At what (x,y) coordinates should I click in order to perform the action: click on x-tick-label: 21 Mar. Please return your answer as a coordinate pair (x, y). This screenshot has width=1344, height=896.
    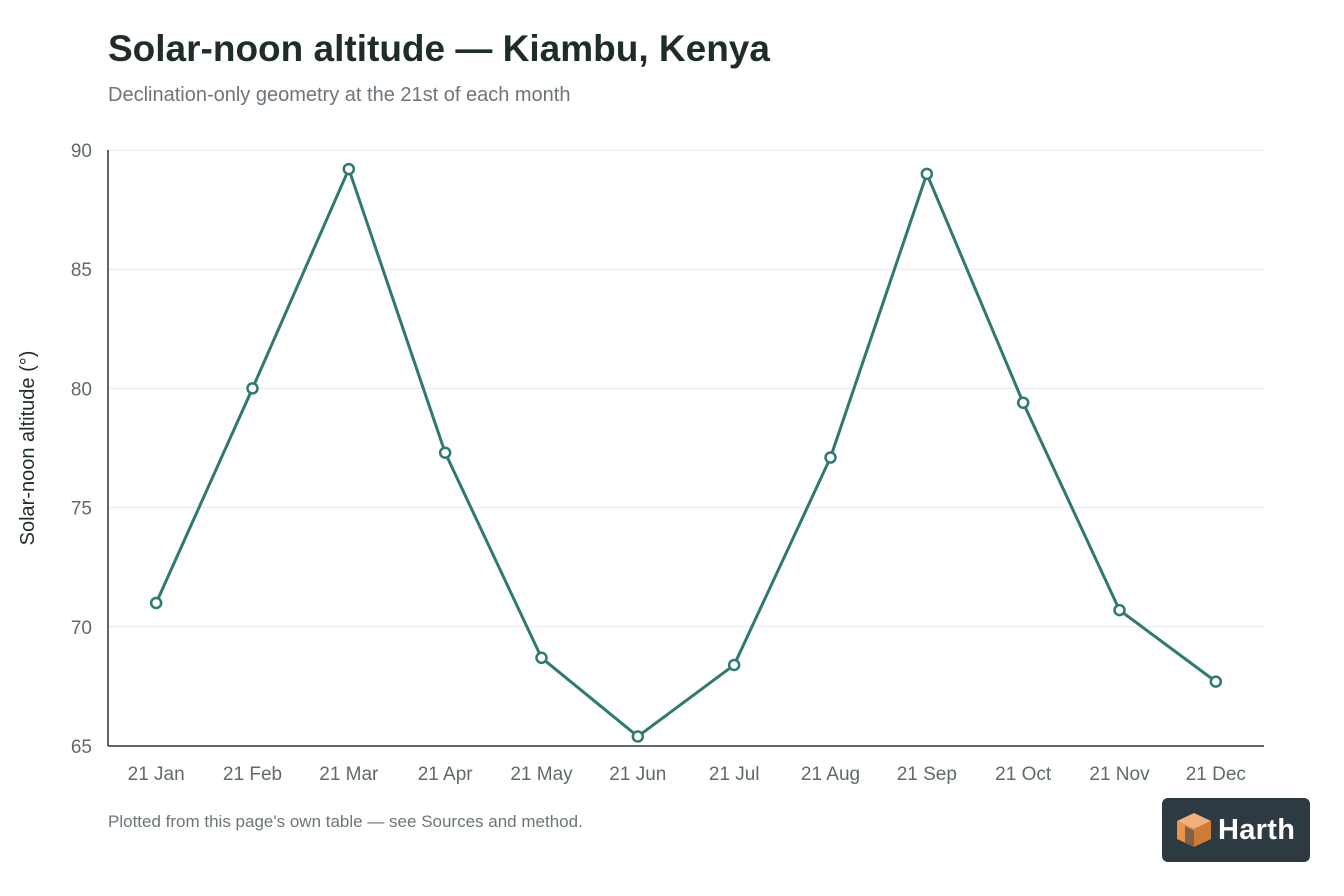
    Looking at the image, I should click on (349, 774).